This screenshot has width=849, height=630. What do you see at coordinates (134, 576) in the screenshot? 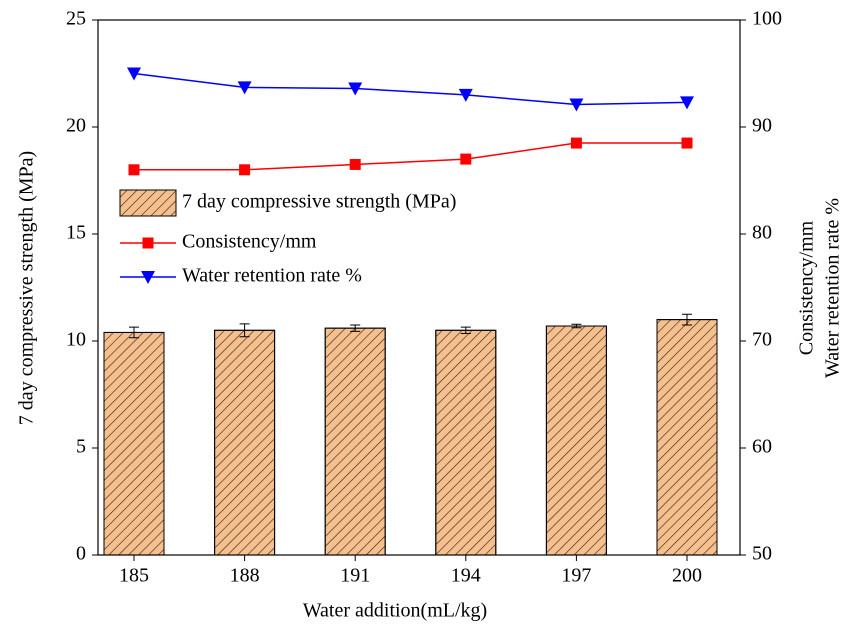
I see `x-tick-label: 185` at bounding box center [134, 576].